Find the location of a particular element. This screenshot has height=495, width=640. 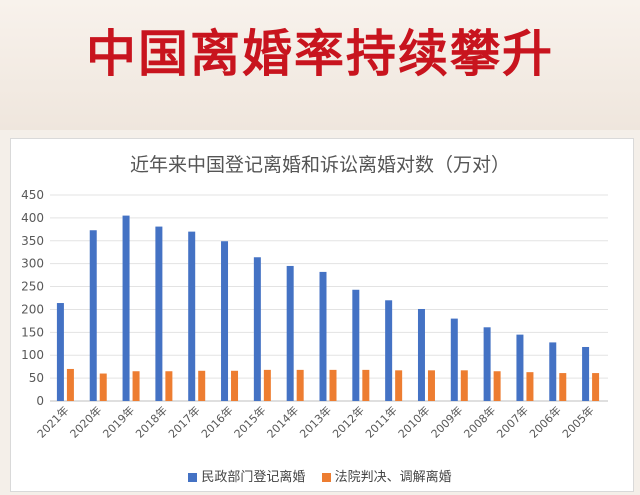

x-tick-label: 2011年 is located at coordinates (380, 421).